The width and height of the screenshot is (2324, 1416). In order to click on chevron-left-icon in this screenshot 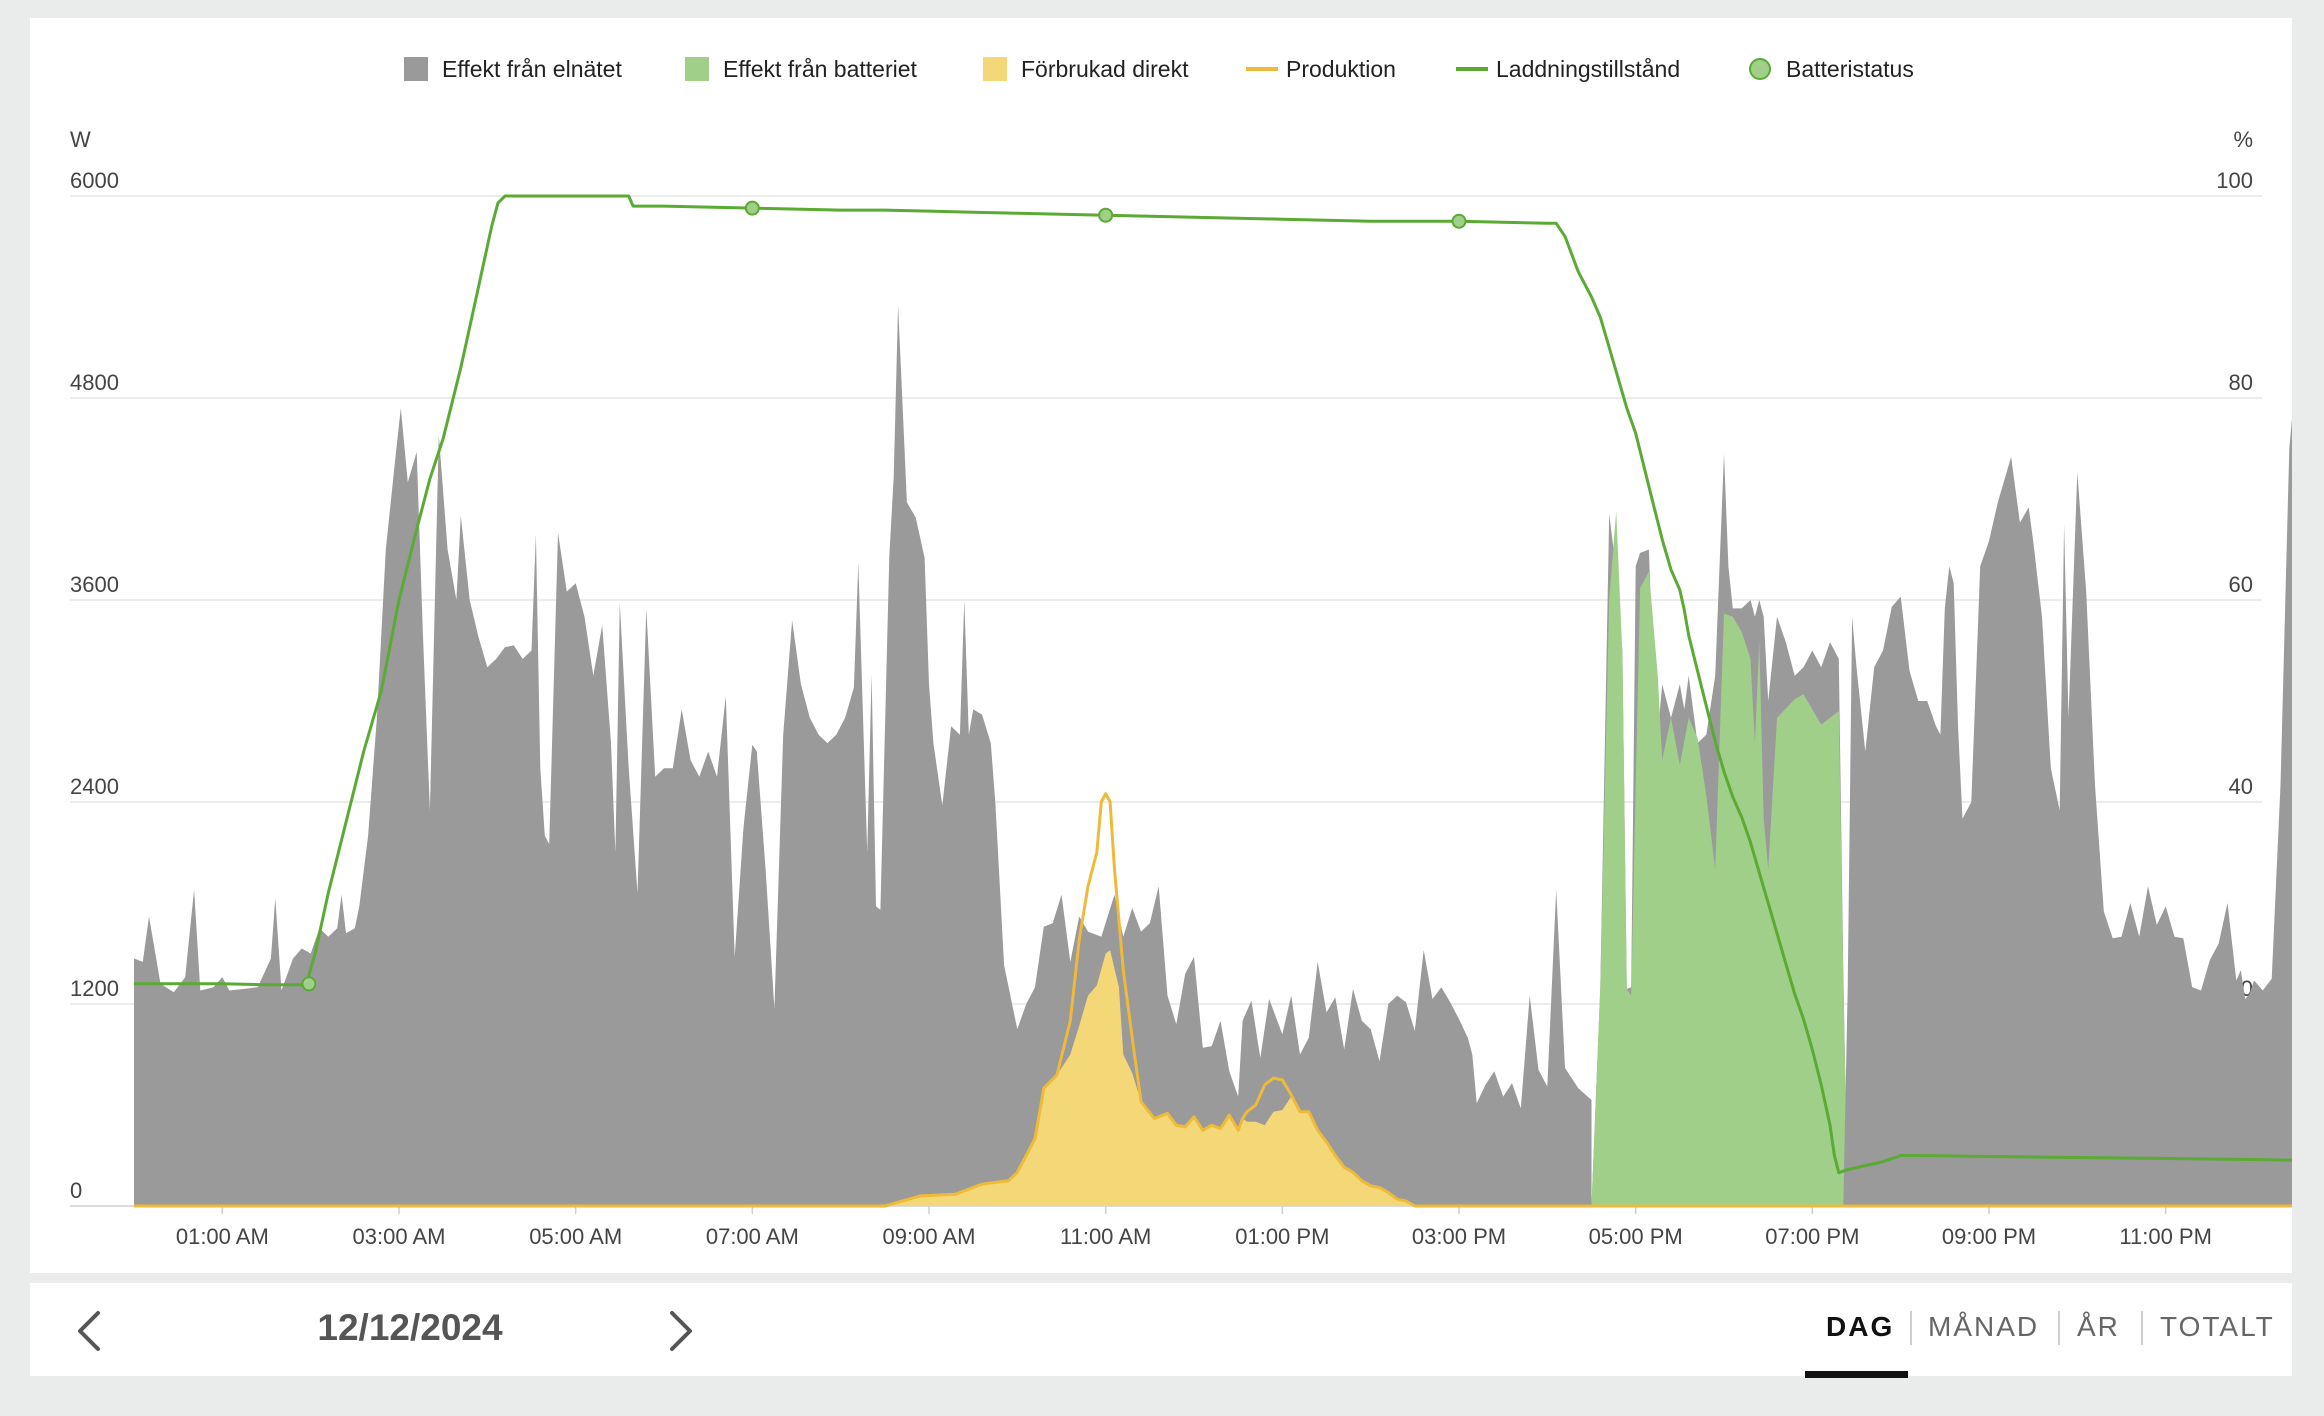, I will do `click(89, 1331)`.